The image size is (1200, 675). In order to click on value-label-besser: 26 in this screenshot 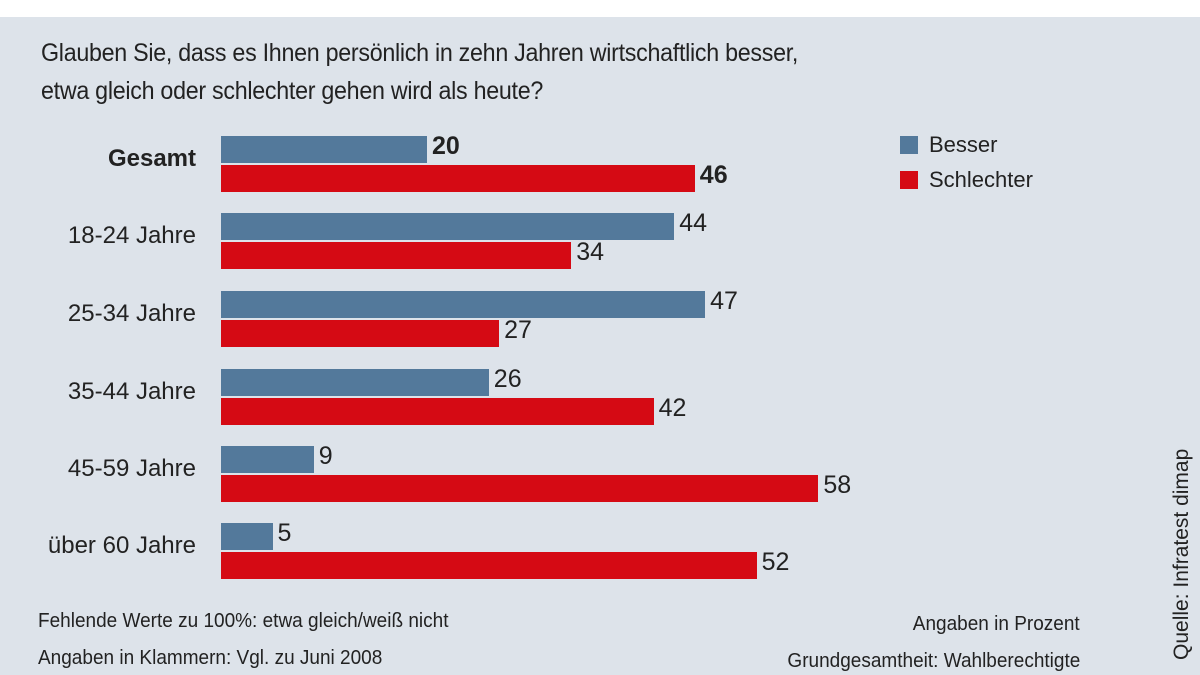, I will do `click(507, 379)`.